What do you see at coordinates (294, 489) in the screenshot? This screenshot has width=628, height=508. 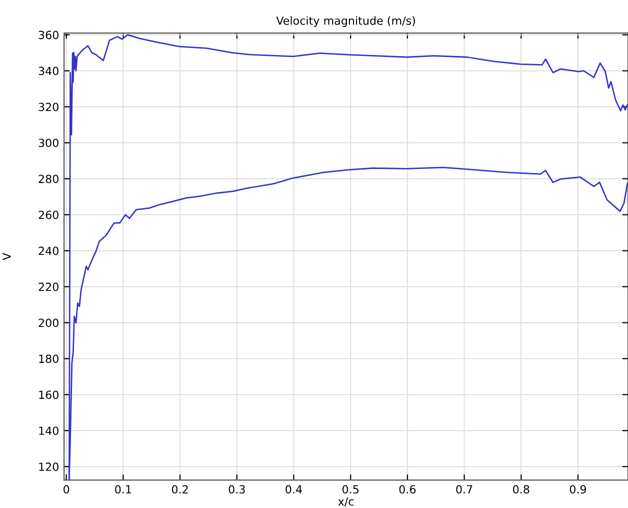 I see `x-tick-label: 0.4` at bounding box center [294, 489].